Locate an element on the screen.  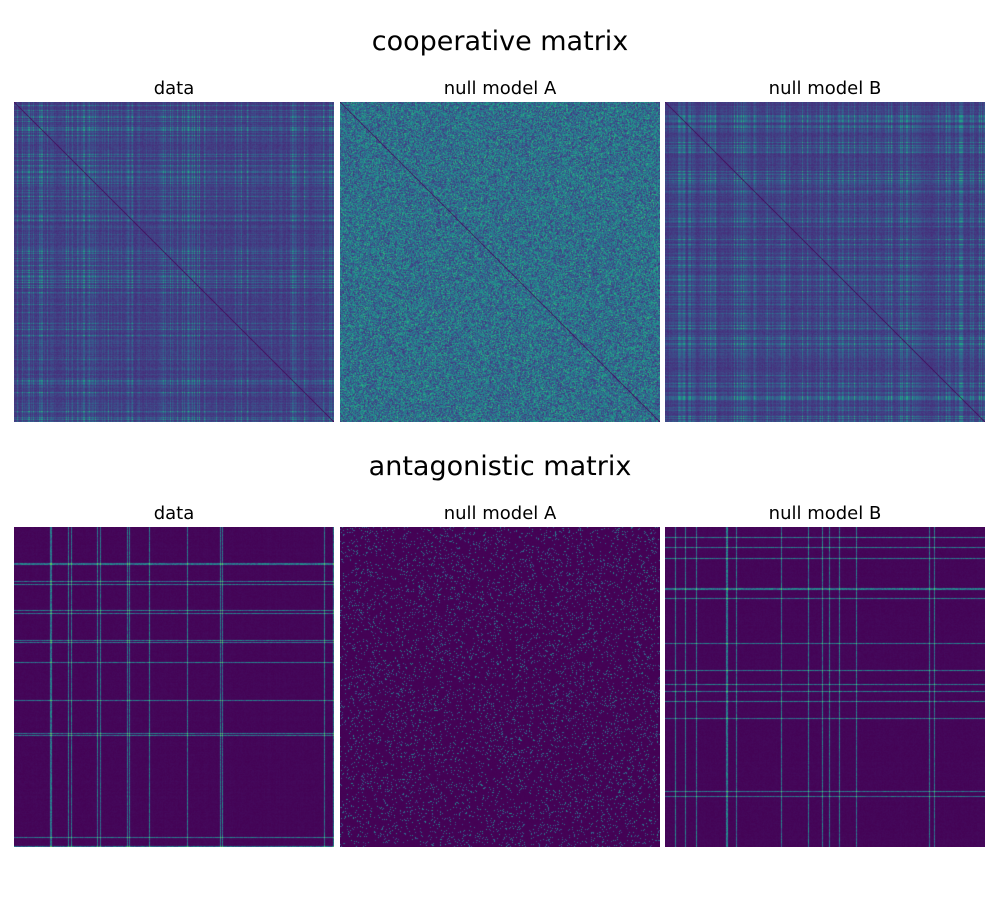
antagonistic-matrix-title: antagonistic matrix is located at coordinates (500, 466).